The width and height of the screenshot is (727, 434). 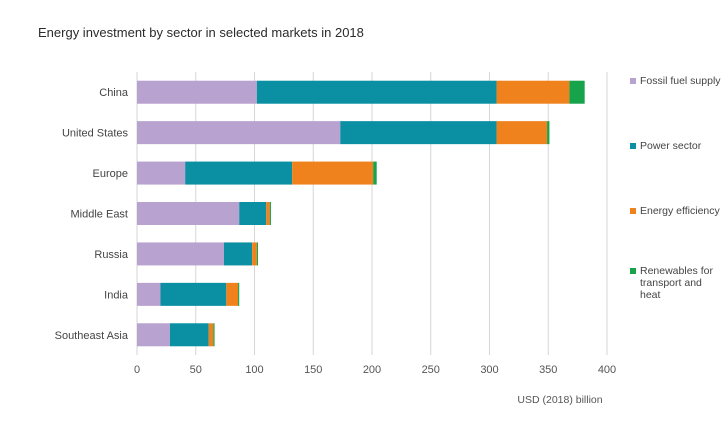 I want to click on y-tick-label-southeast-asia: Southeast Asia, so click(x=92, y=336).